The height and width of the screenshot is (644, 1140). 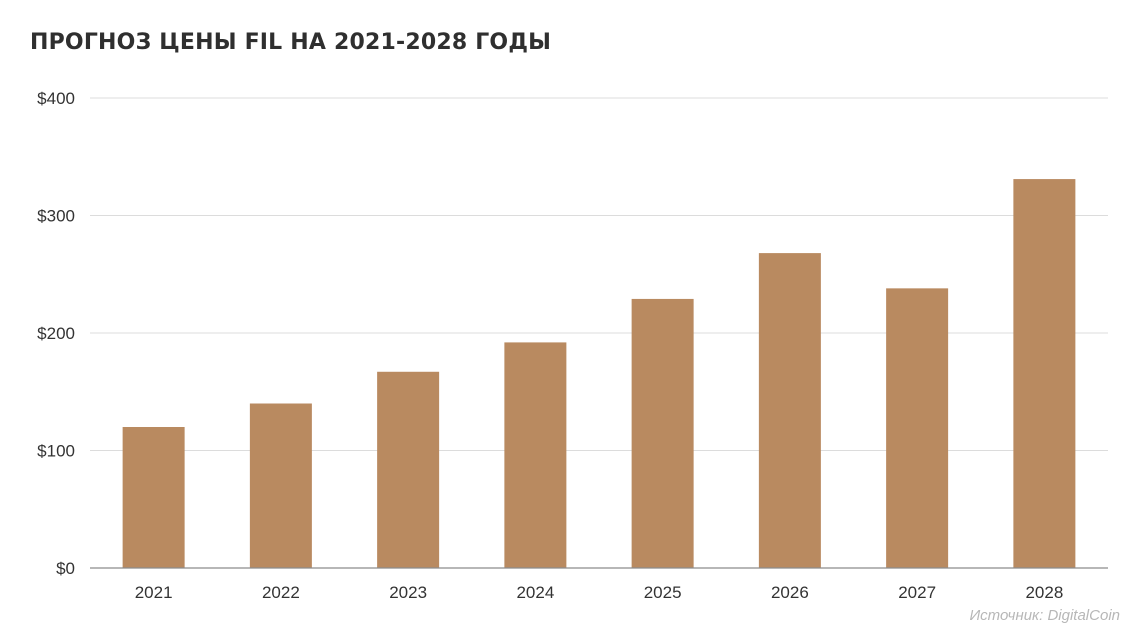 What do you see at coordinates (789, 410) in the screenshot?
I see `bar-2026` at bounding box center [789, 410].